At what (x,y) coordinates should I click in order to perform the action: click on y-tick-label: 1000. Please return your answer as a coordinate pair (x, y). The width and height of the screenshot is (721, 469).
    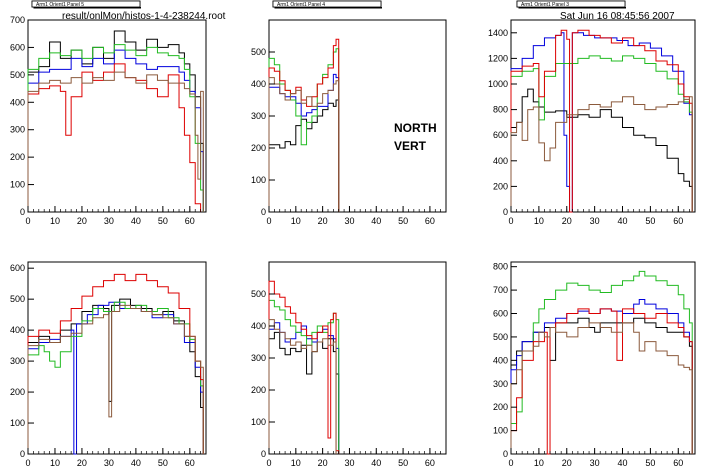
    Looking at the image, I should click on (498, 84).